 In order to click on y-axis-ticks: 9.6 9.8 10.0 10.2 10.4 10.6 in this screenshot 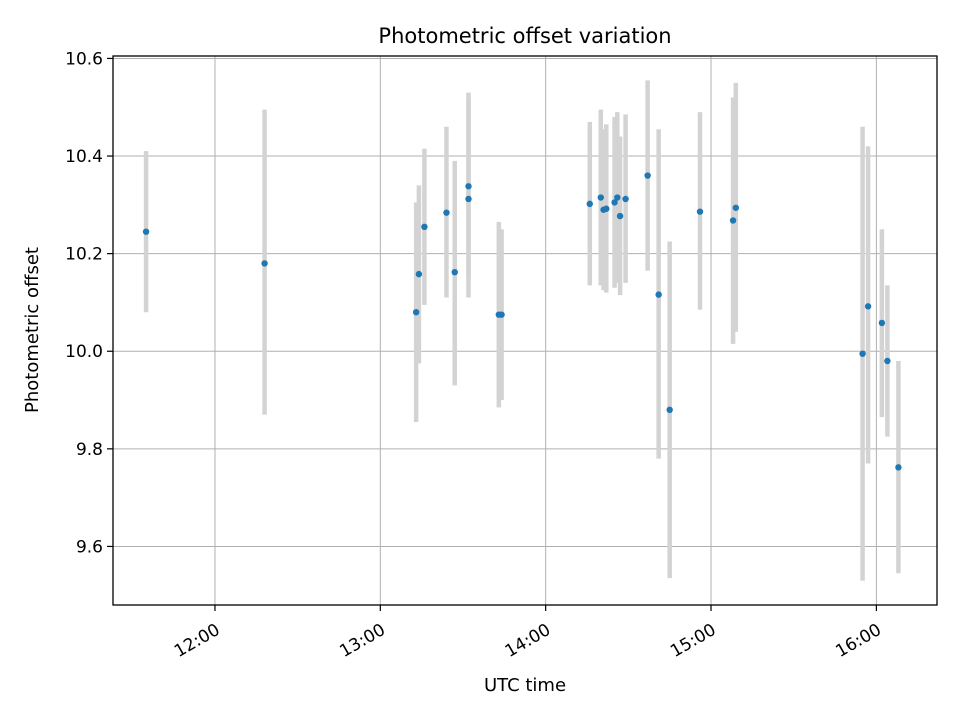, I will do `click(89, 303)`.